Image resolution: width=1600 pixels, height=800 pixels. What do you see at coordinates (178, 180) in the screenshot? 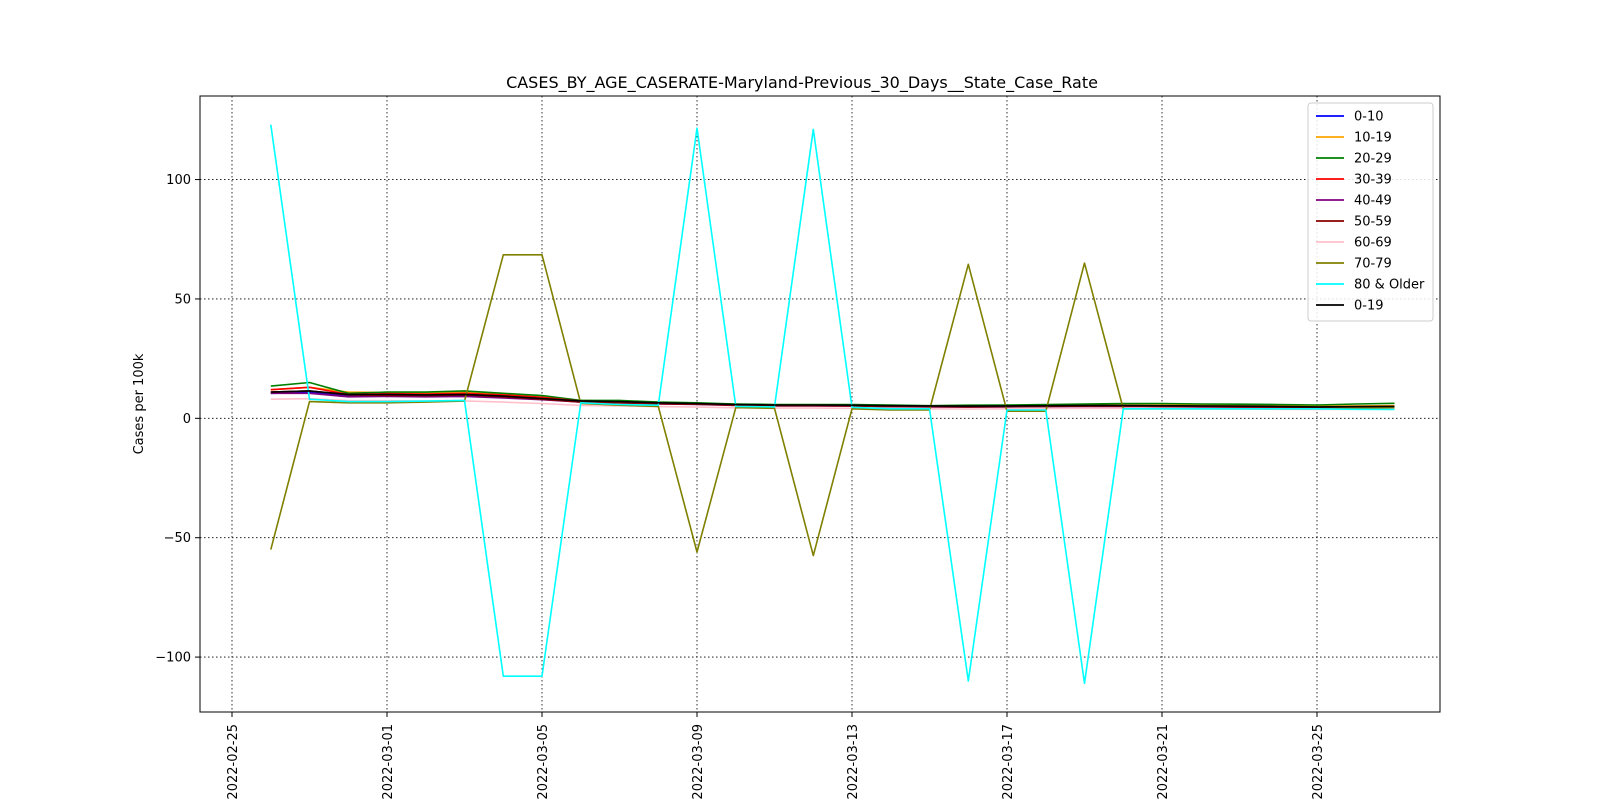
I see `y-tick-label: 100` at bounding box center [178, 180].